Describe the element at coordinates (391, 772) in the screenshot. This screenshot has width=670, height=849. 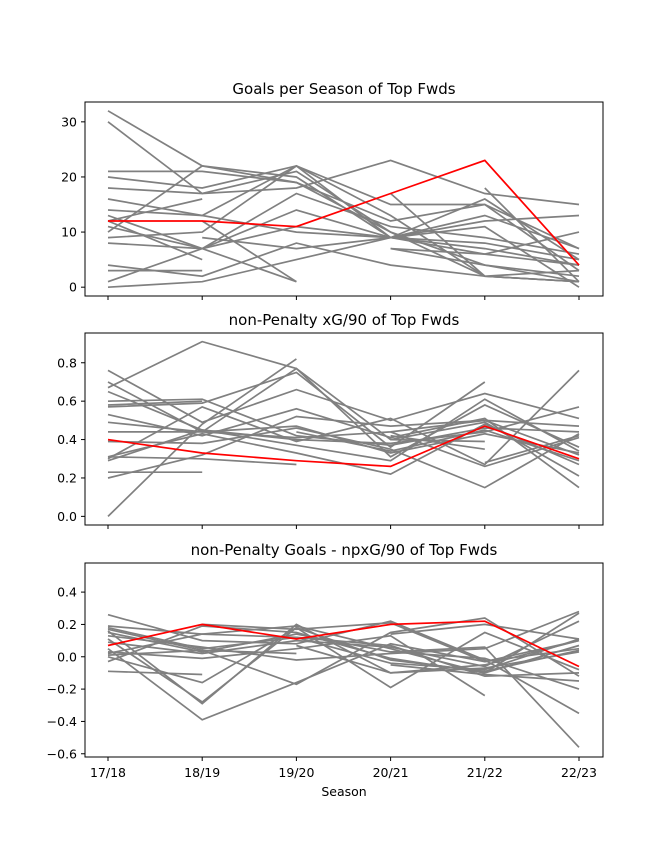
I see `x-tick-label: 20/21` at that location.